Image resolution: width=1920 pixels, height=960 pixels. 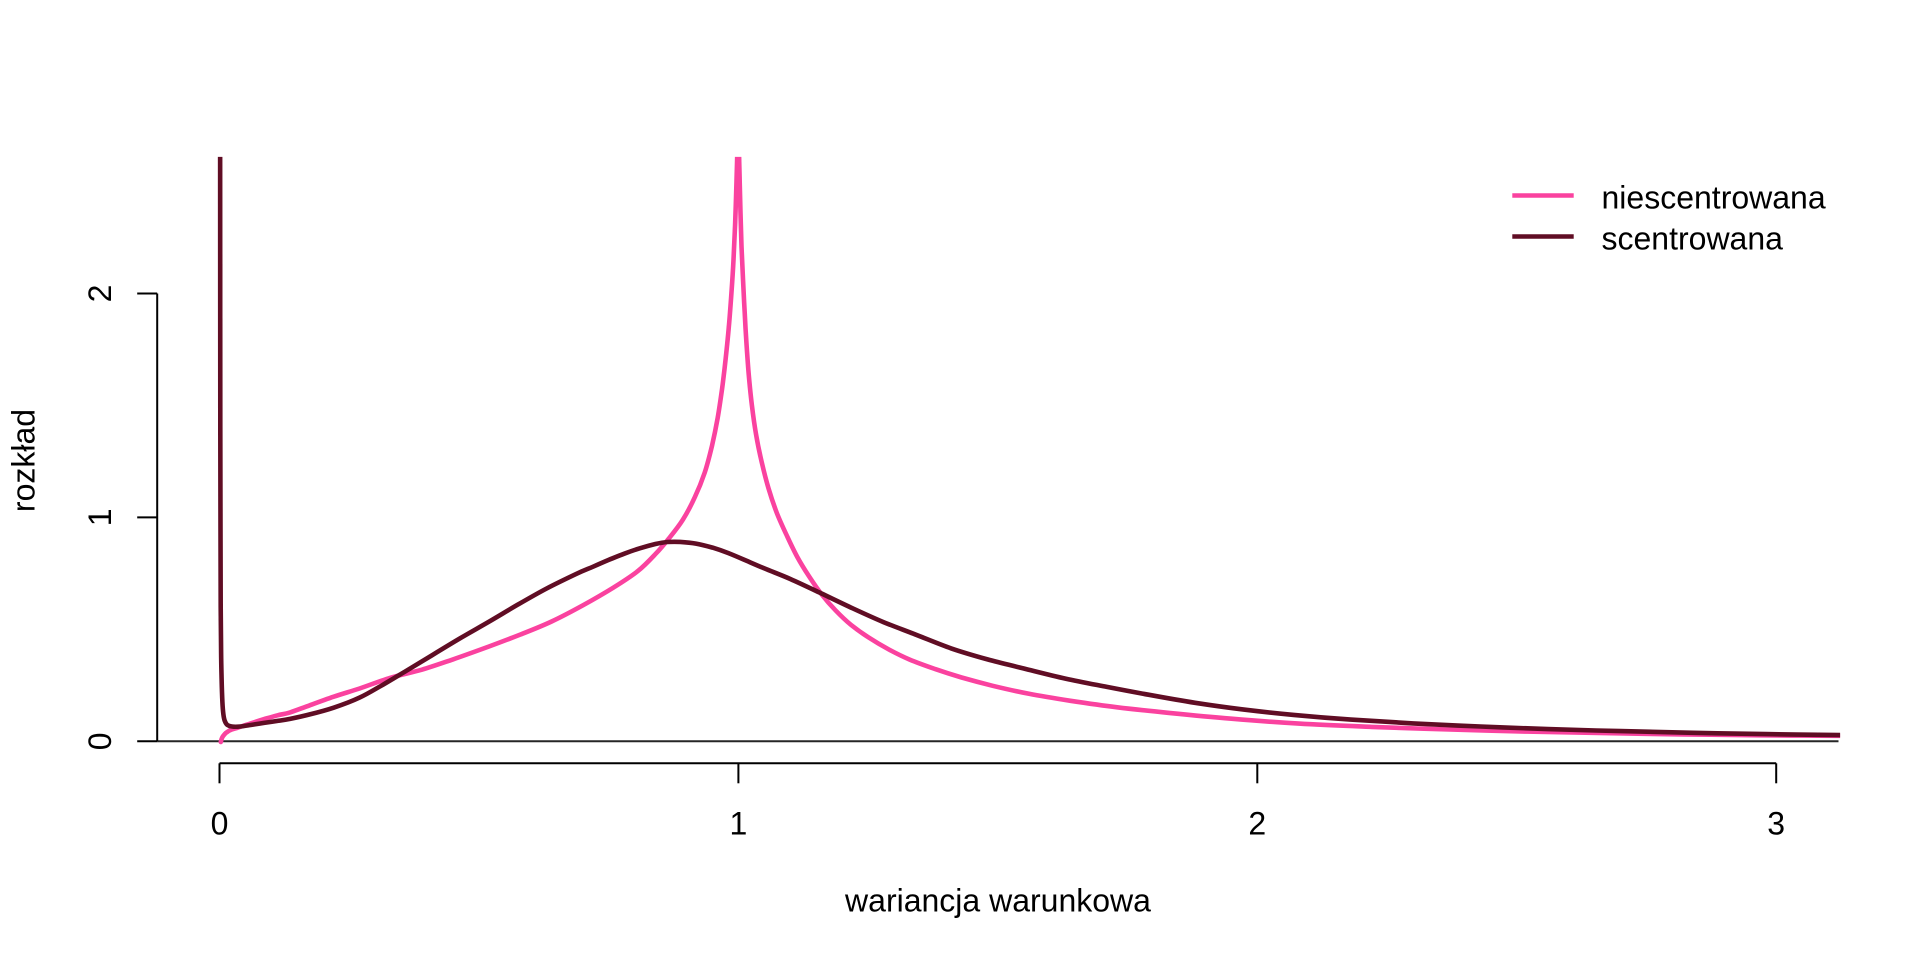 What do you see at coordinates (24, 460) in the screenshot?
I see `svg-text: rozkład` at bounding box center [24, 460].